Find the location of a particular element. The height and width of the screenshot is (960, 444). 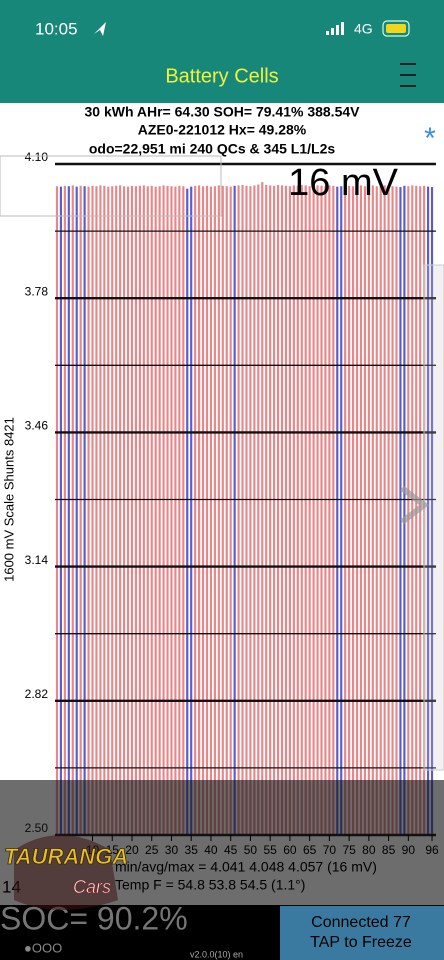

info-line: 30 kWh AHr= 64.30 SOH= 79.41% 388.54V is located at coordinates (223, 112).